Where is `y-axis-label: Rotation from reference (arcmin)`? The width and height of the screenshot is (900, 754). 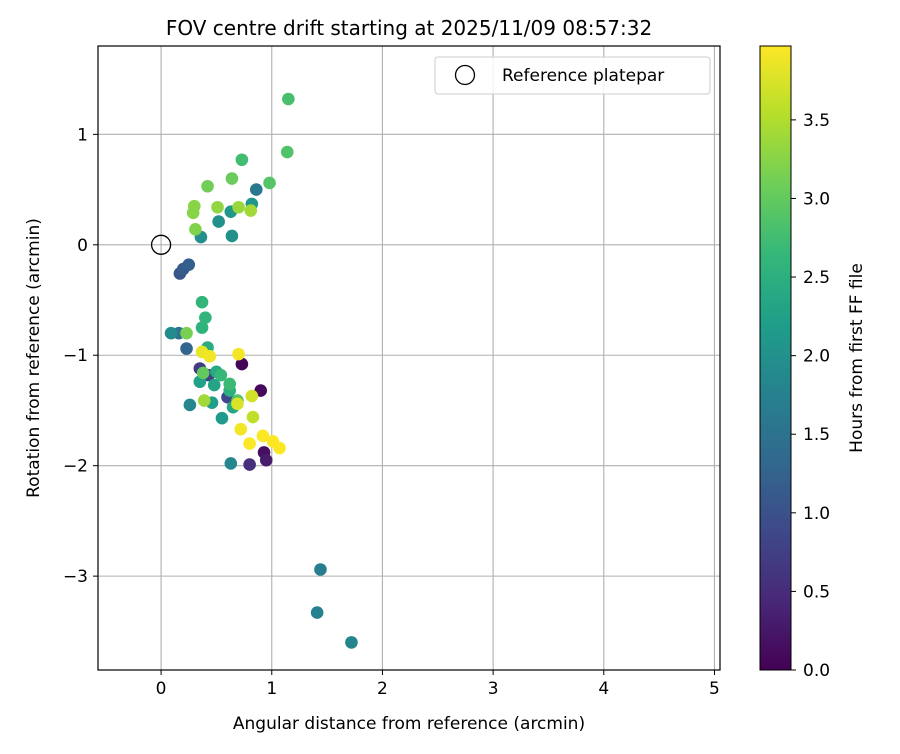 y-axis-label: Rotation from reference (arcmin) is located at coordinates (34, 358).